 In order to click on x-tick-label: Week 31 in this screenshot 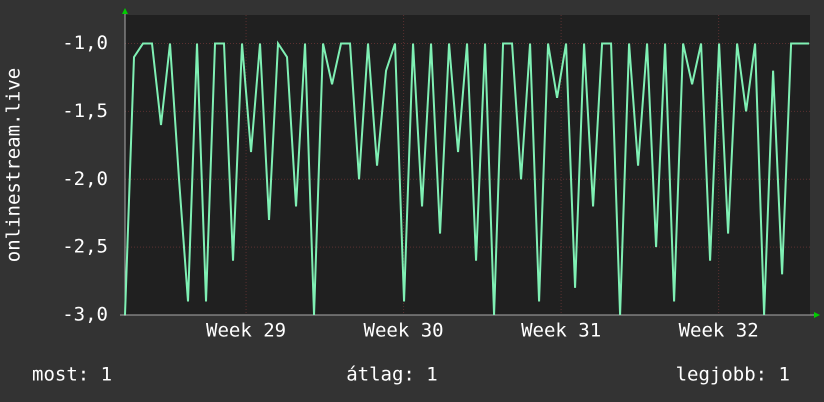, I will do `click(561, 331)`.